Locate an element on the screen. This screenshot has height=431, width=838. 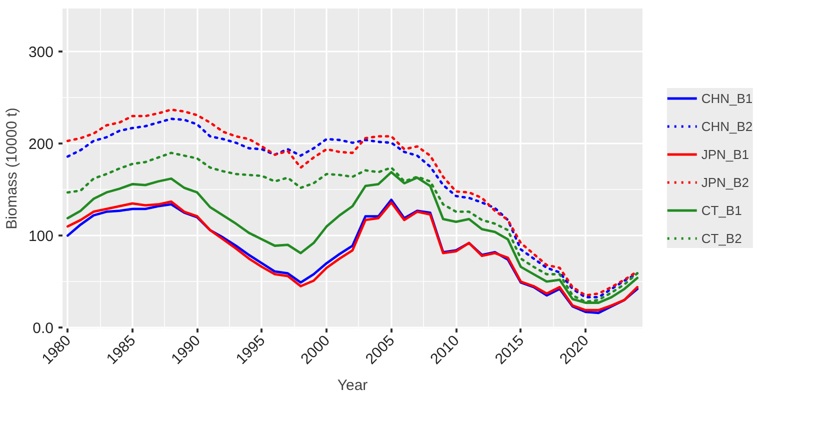
legend-label: JPN_B2 is located at coordinates (725, 182).